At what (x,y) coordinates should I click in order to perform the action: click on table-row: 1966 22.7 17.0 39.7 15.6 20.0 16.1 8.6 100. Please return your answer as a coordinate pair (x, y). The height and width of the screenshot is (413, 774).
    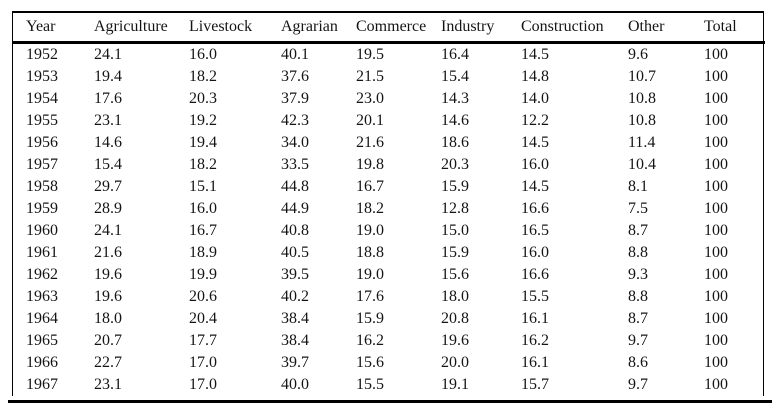
    Looking at the image, I should click on (389, 363).